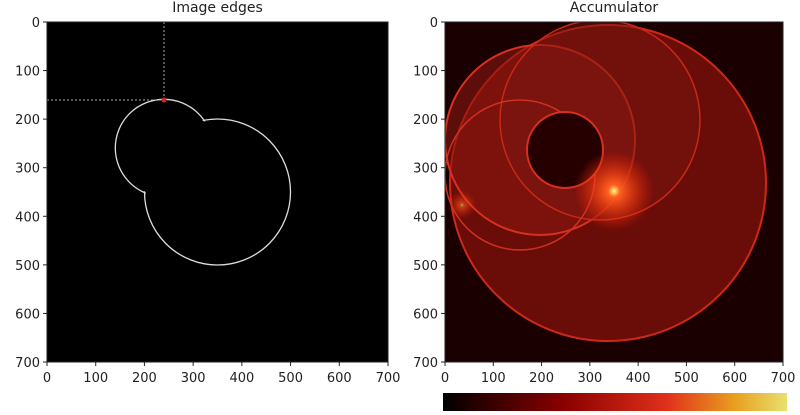  I want to click on chart-title: Image edges, so click(217, 8).